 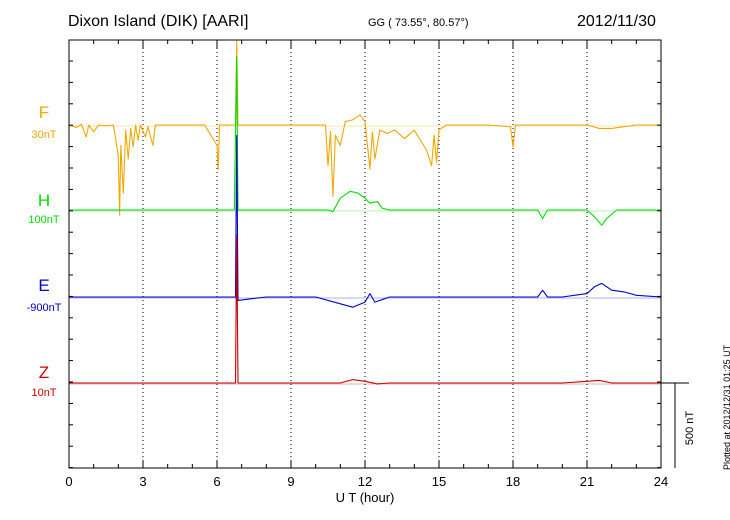 I want to click on x-tick-label: 12, so click(x=365, y=481).